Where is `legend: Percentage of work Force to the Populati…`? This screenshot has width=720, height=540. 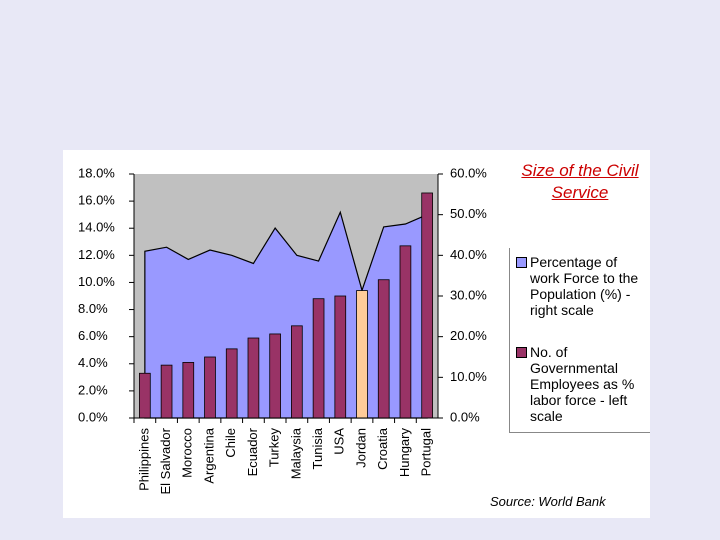 legend: Percentage of work Force to the Populati… is located at coordinates (579, 340).